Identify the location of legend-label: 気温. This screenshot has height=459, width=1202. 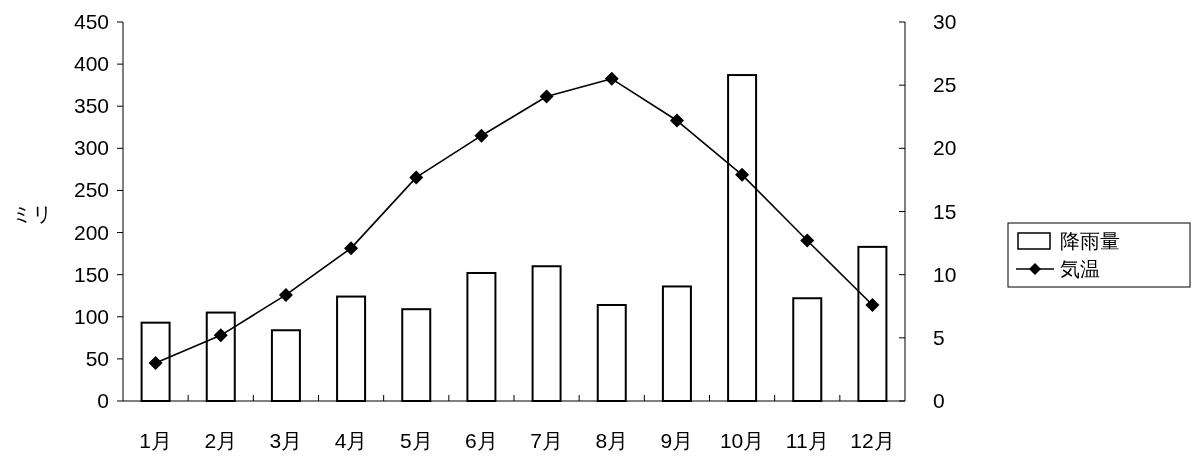
(1080, 269).